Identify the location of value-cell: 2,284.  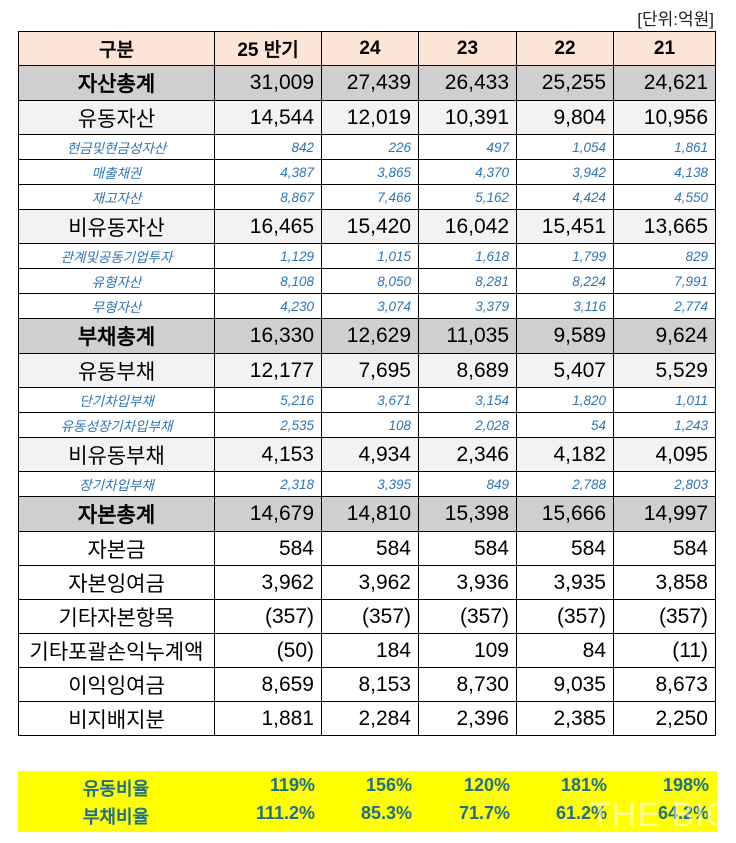
(370, 718).